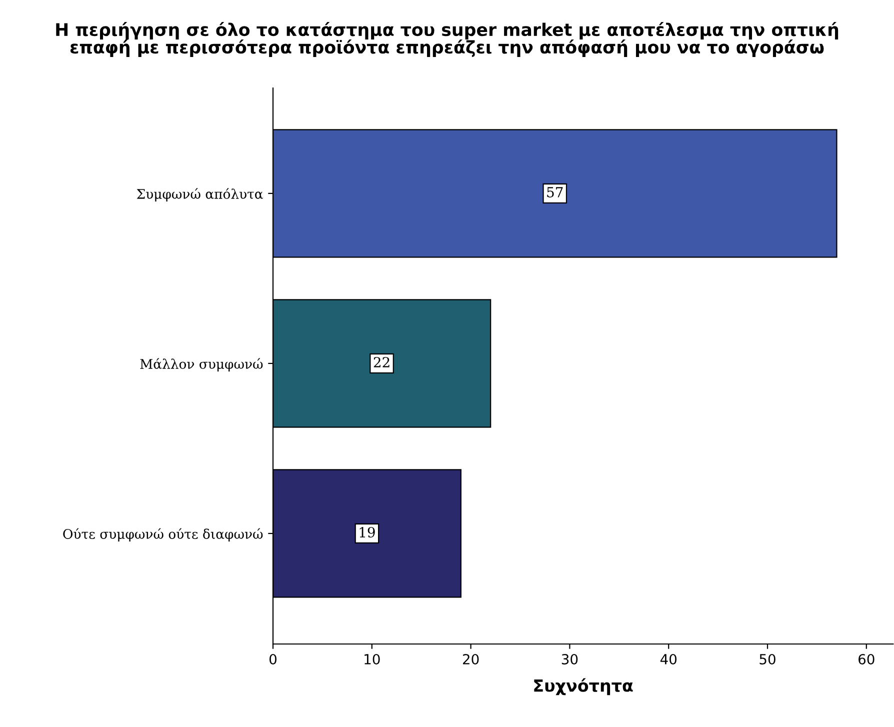 The height and width of the screenshot is (727, 894). Describe the element at coordinates (768, 659) in the screenshot. I see `x-tick-label: 50` at that location.